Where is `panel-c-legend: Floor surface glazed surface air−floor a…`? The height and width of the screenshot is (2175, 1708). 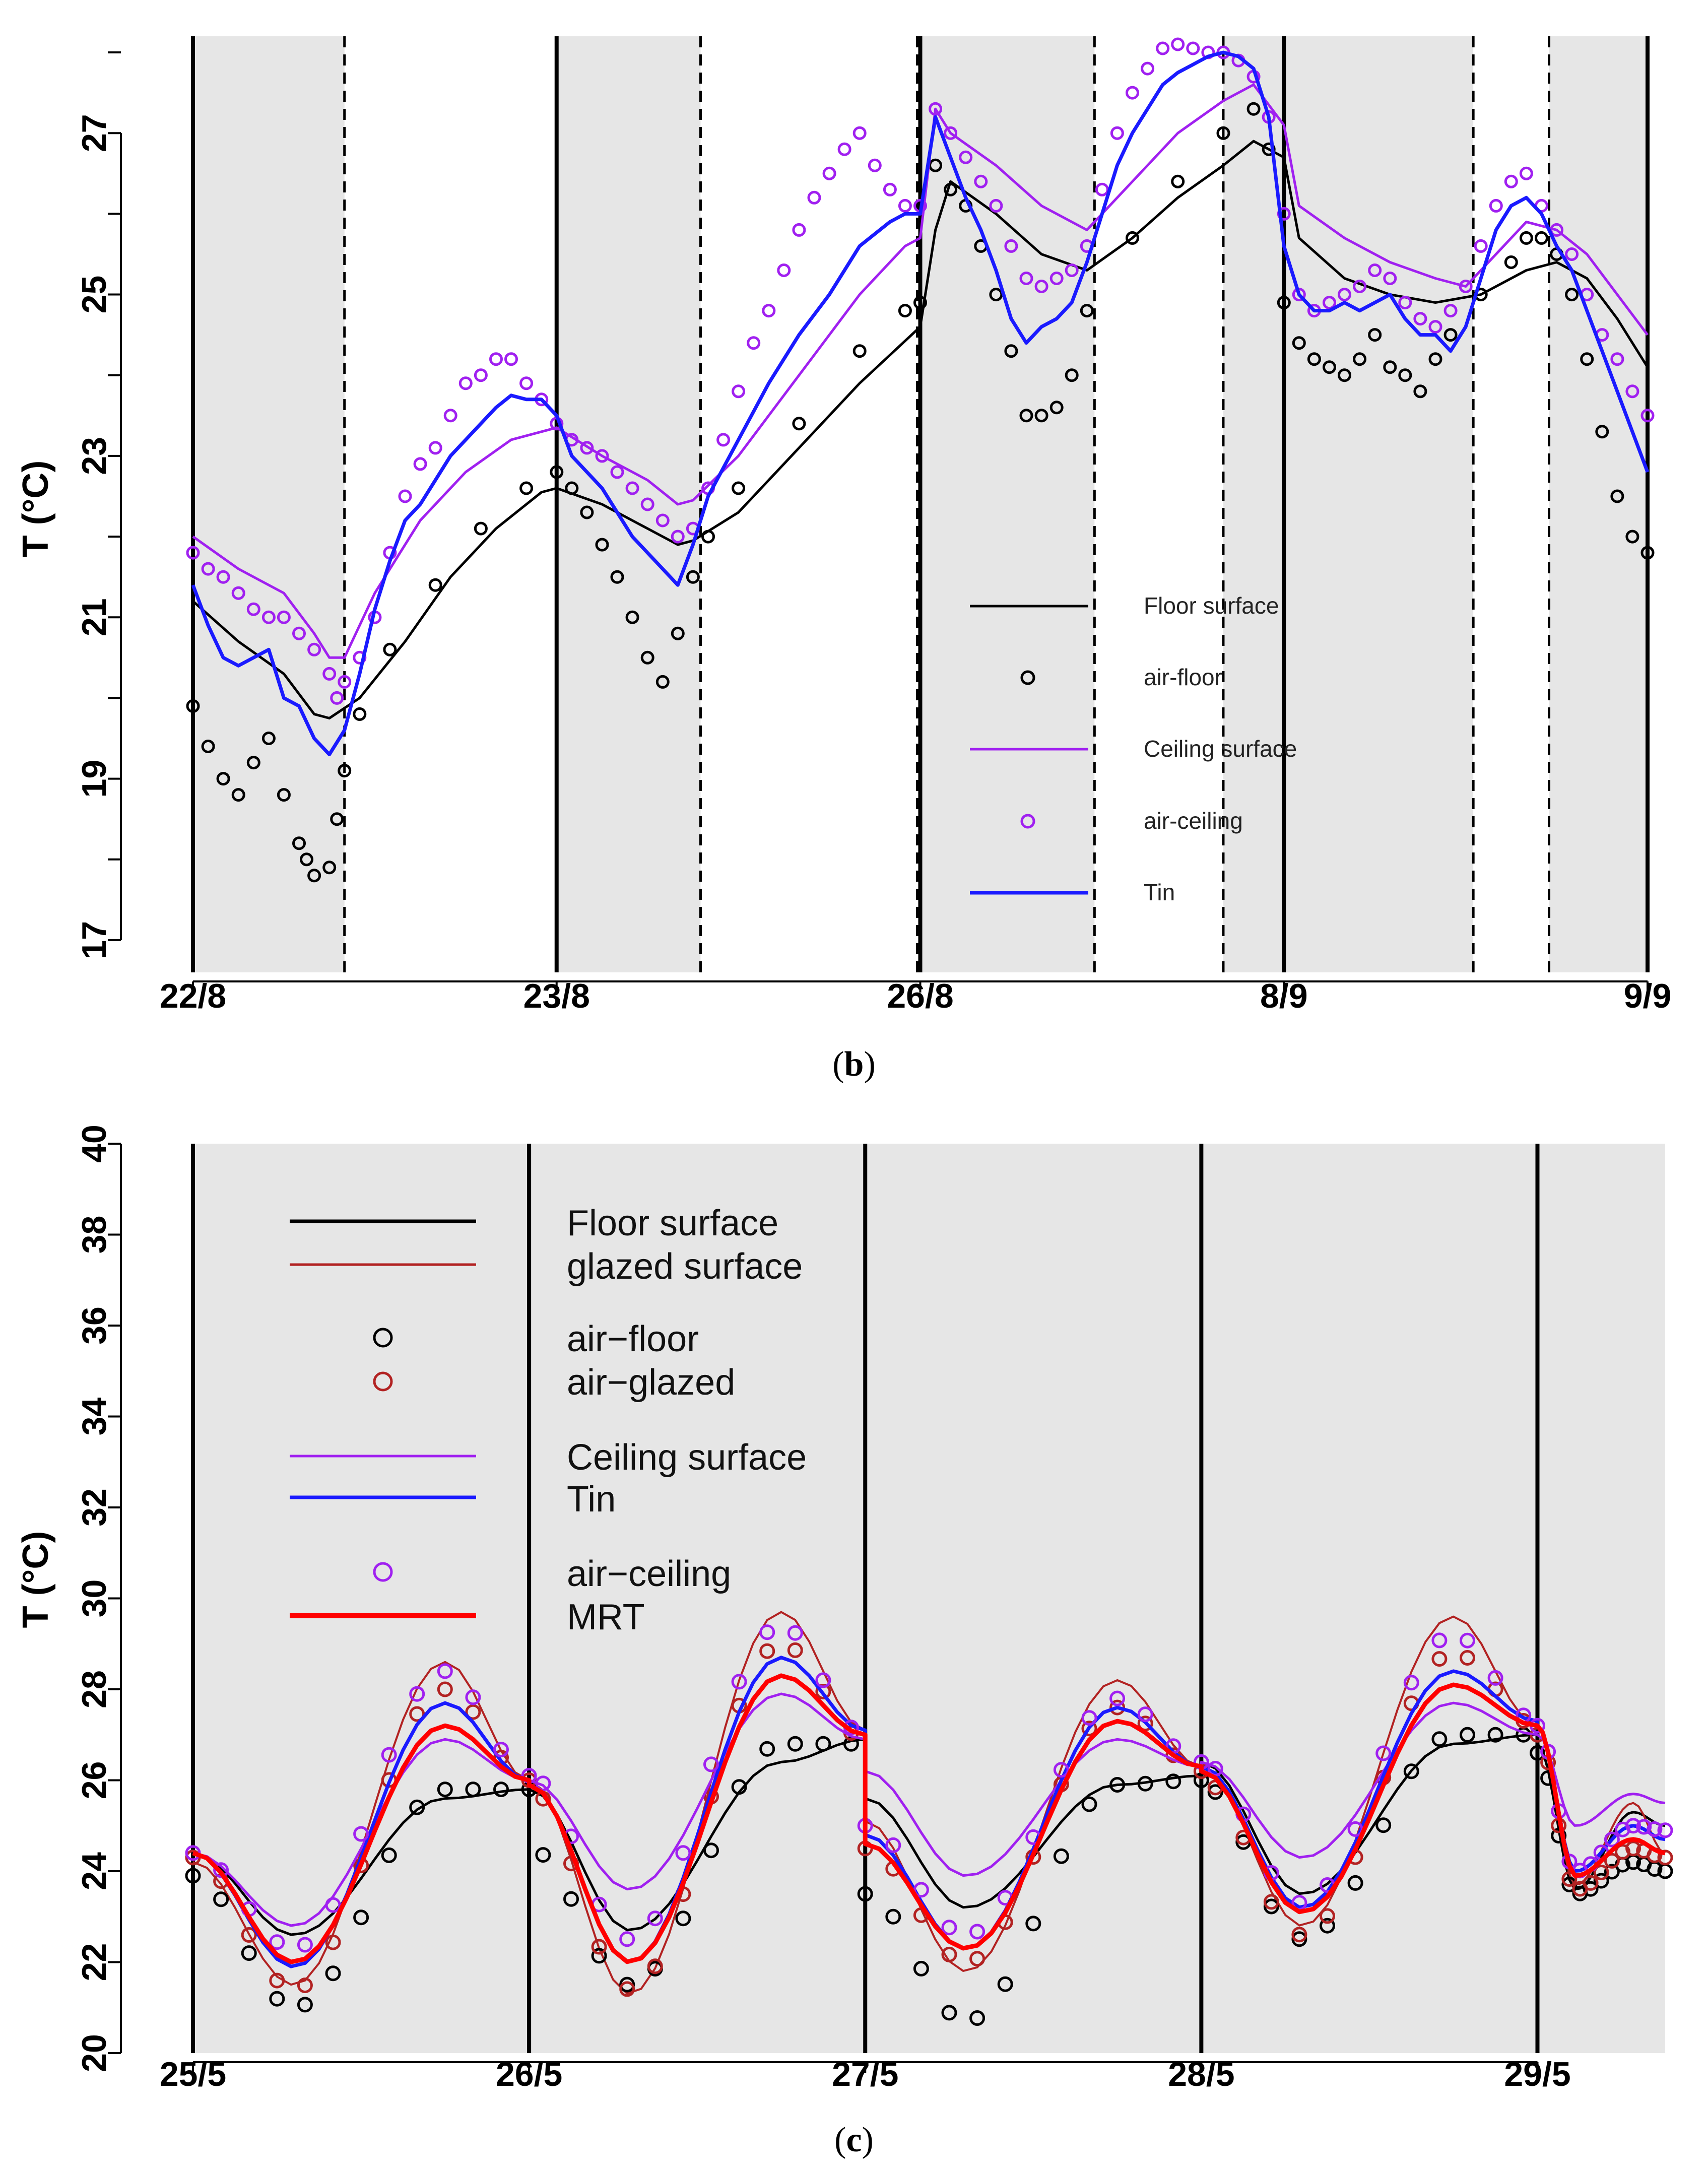 panel-c-legend: Floor surface glazed surface air−floor a… is located at coordinates (548, 1420).